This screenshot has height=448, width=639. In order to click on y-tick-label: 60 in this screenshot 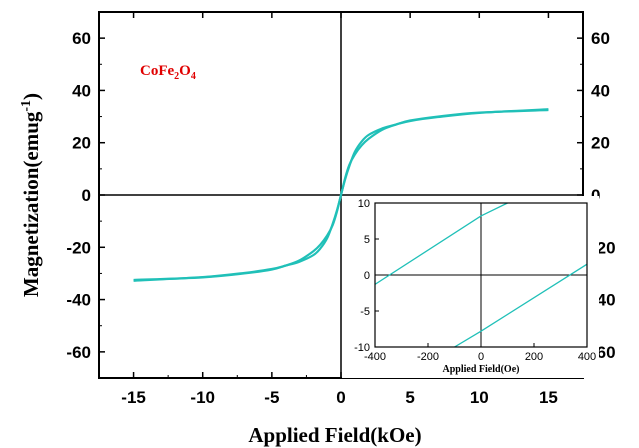, I will do `click(81, 38)`.